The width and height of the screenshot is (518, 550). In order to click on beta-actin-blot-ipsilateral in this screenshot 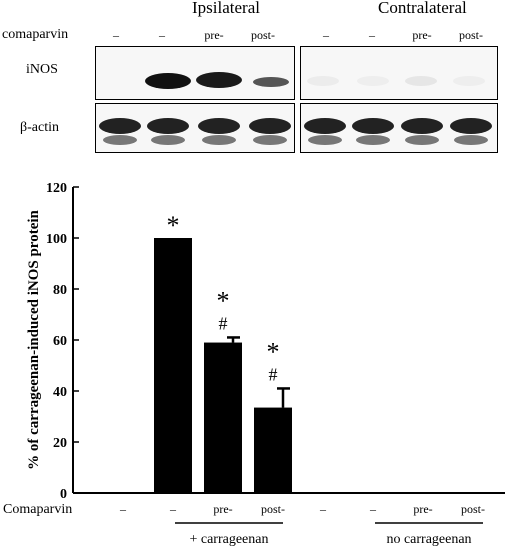, I will do `click(195, 128)`.